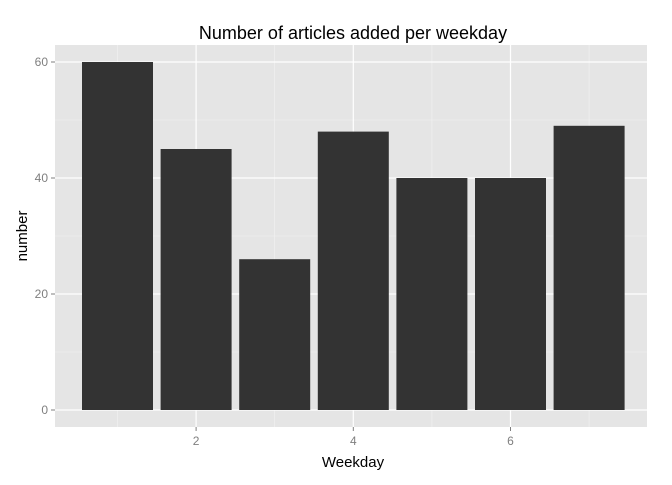  Describe the element at coordinates (353, 33) in the screenshot. I see `chart-title: Number of articles added per weekday` at that location.